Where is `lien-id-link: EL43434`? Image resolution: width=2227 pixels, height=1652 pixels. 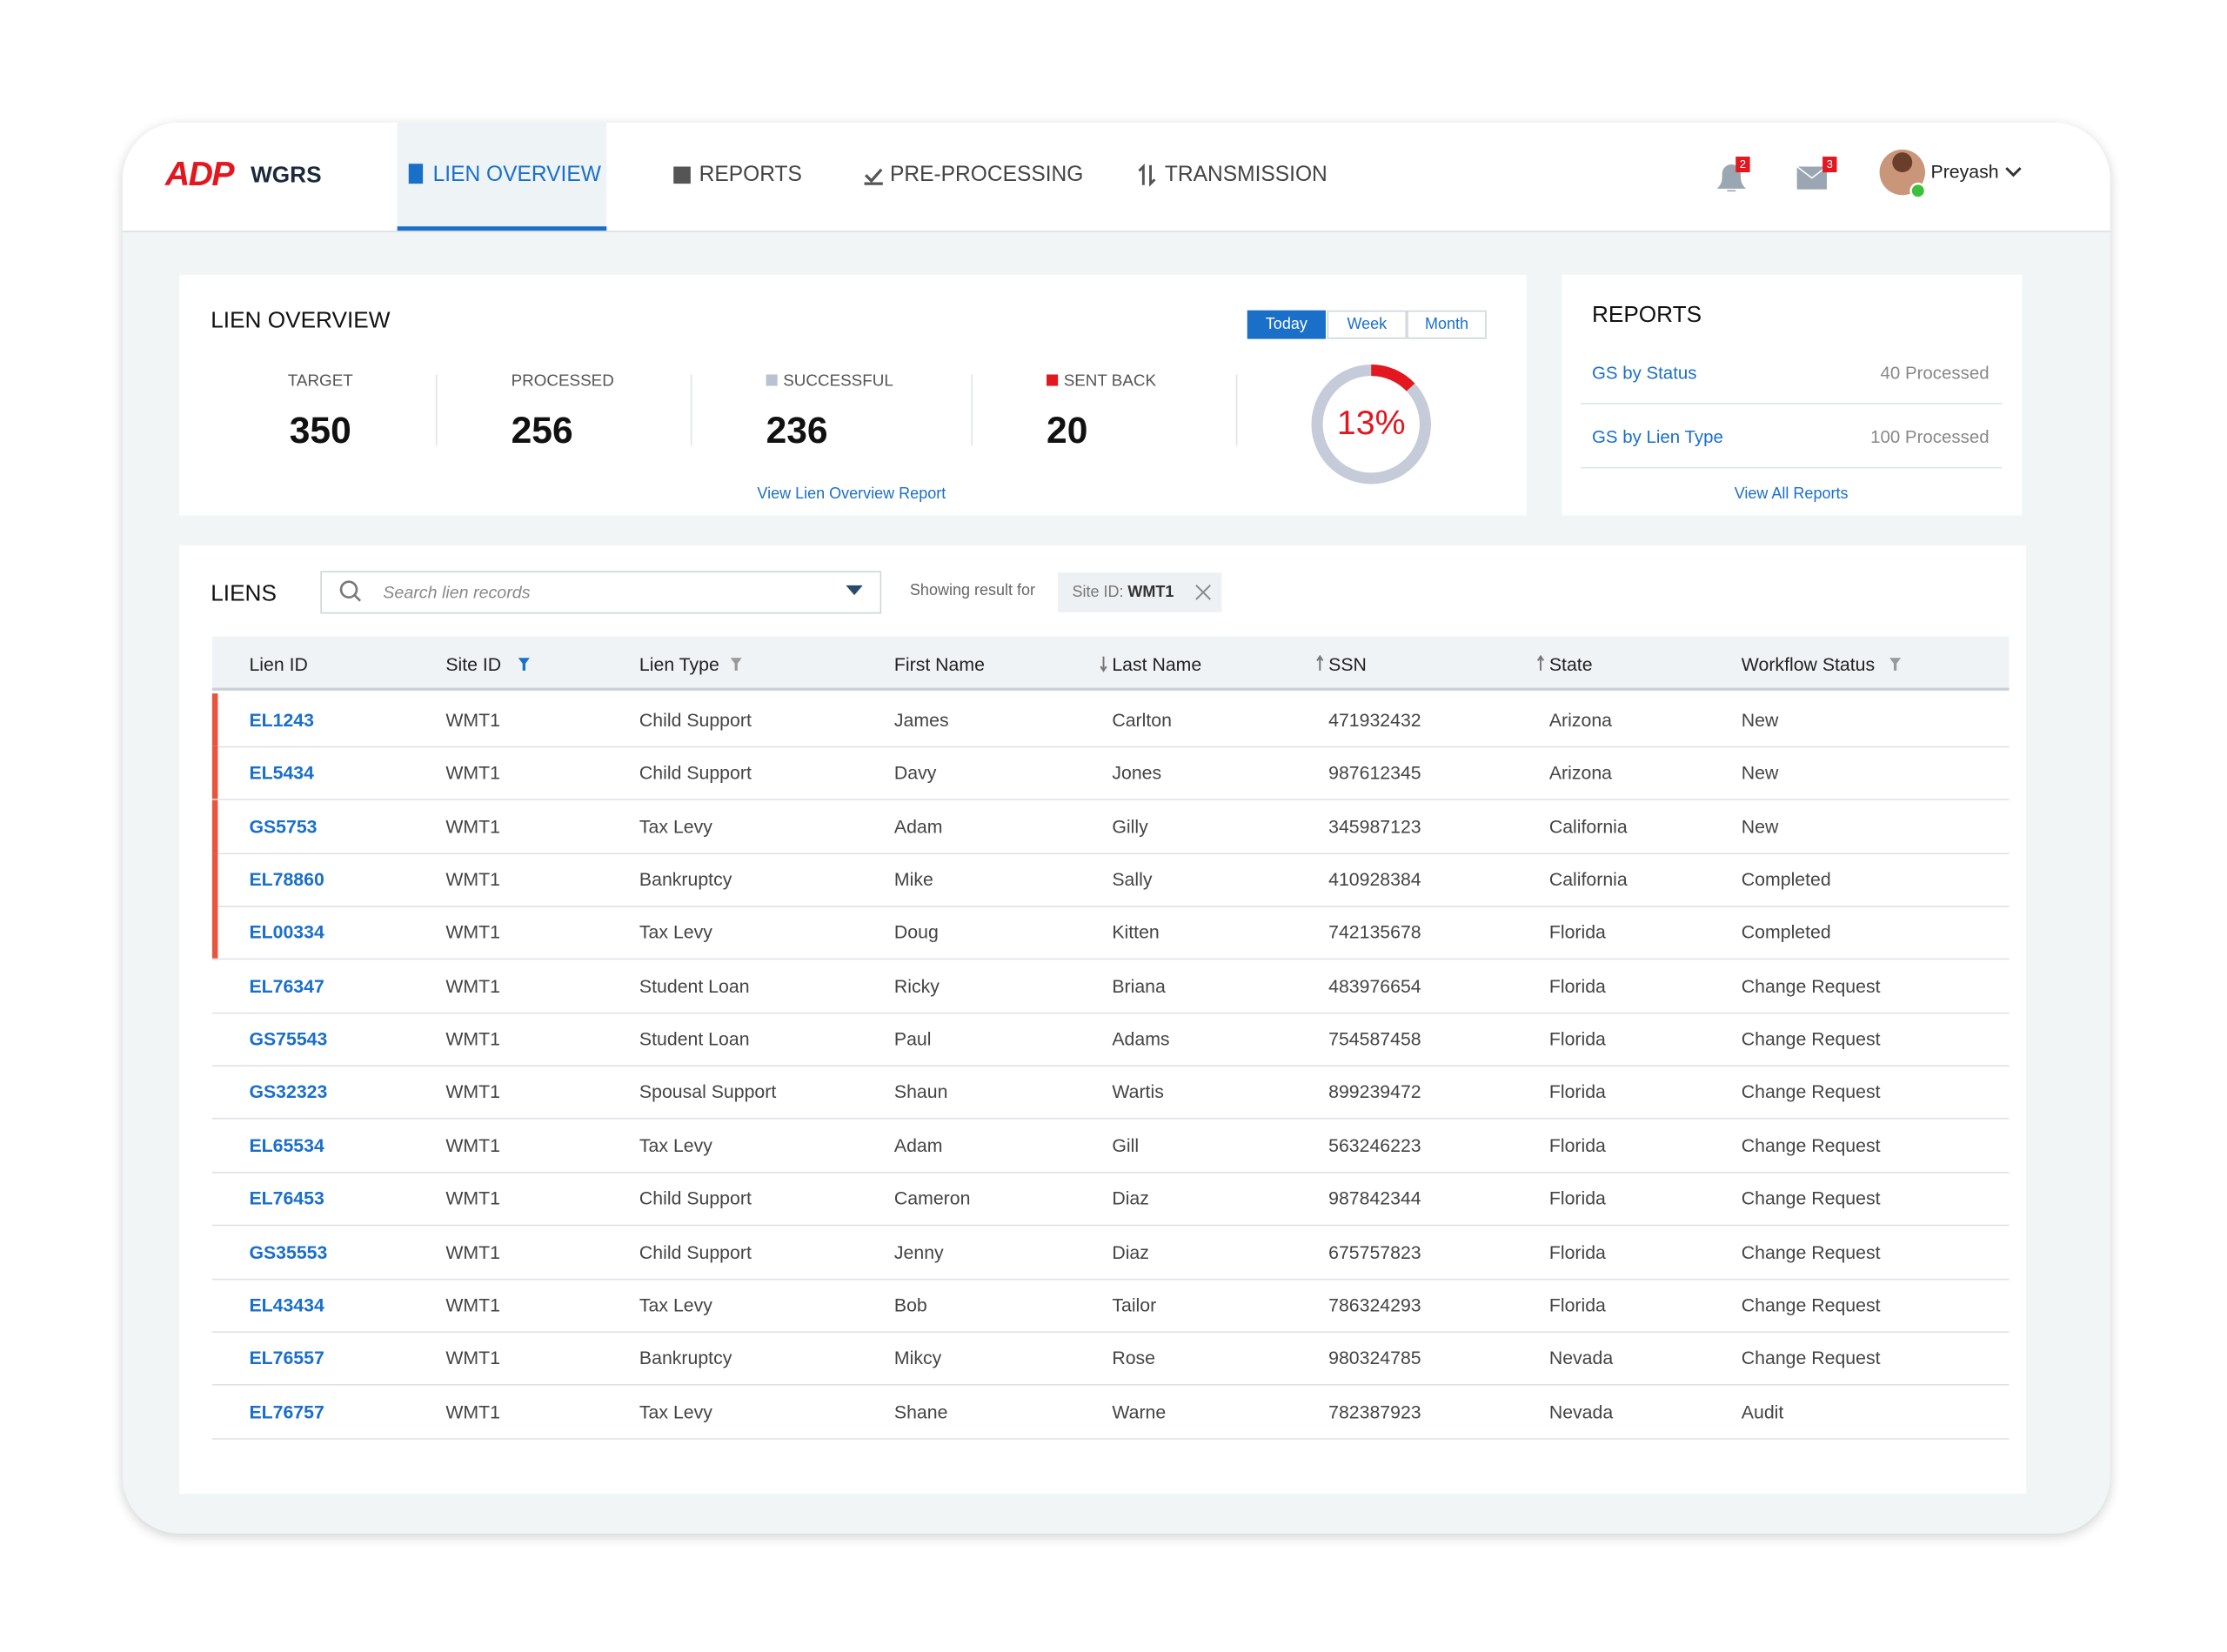
lien-id-link: EL43434 is located at coordinates (286, 1305).